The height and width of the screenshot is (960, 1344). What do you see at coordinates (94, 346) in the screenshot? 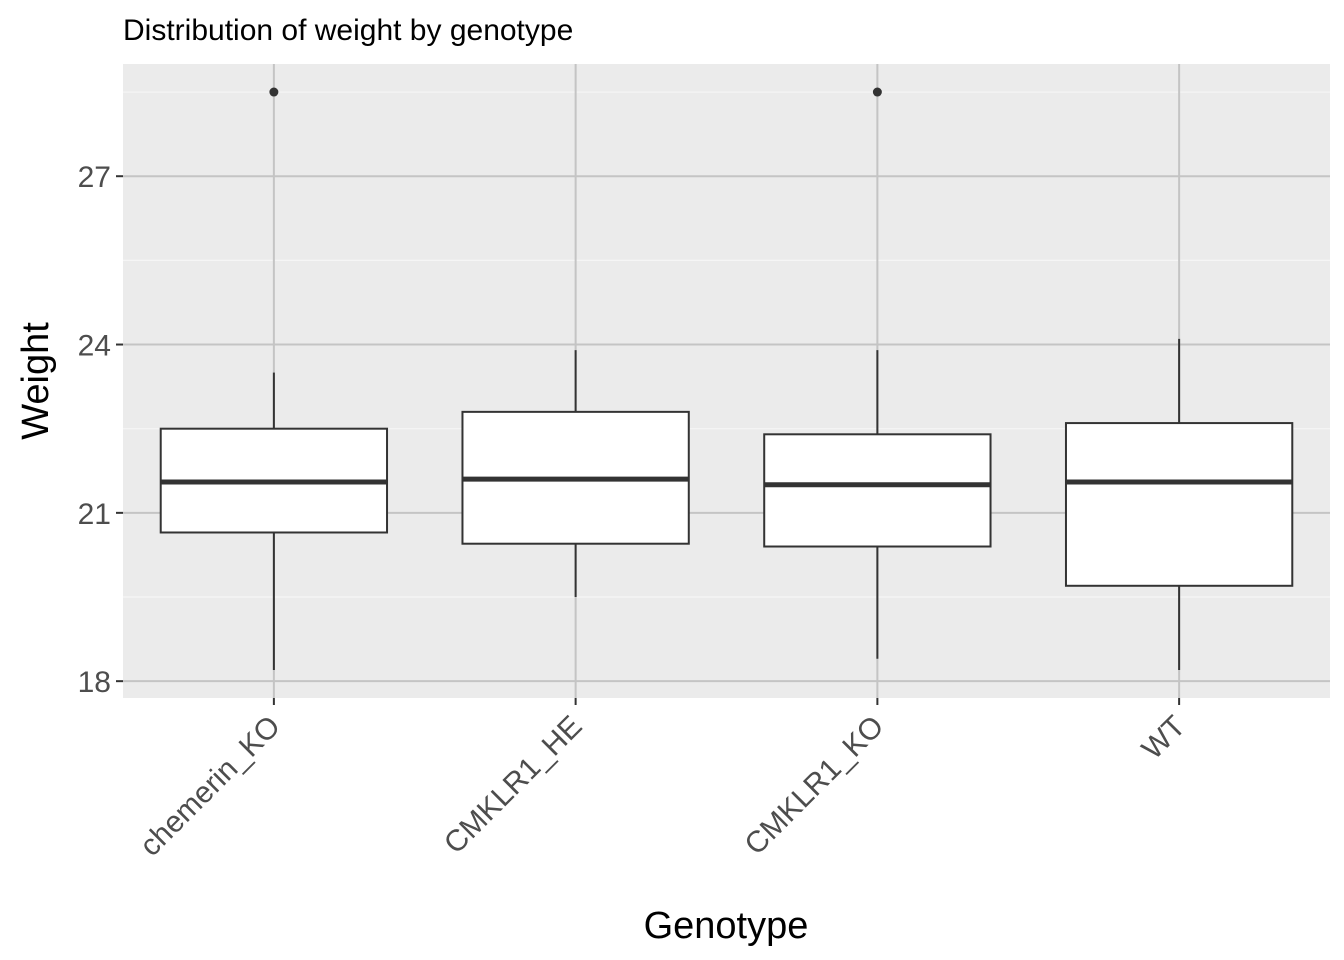
I see `y-tick-label: 24` at bounding box center [94, 346].